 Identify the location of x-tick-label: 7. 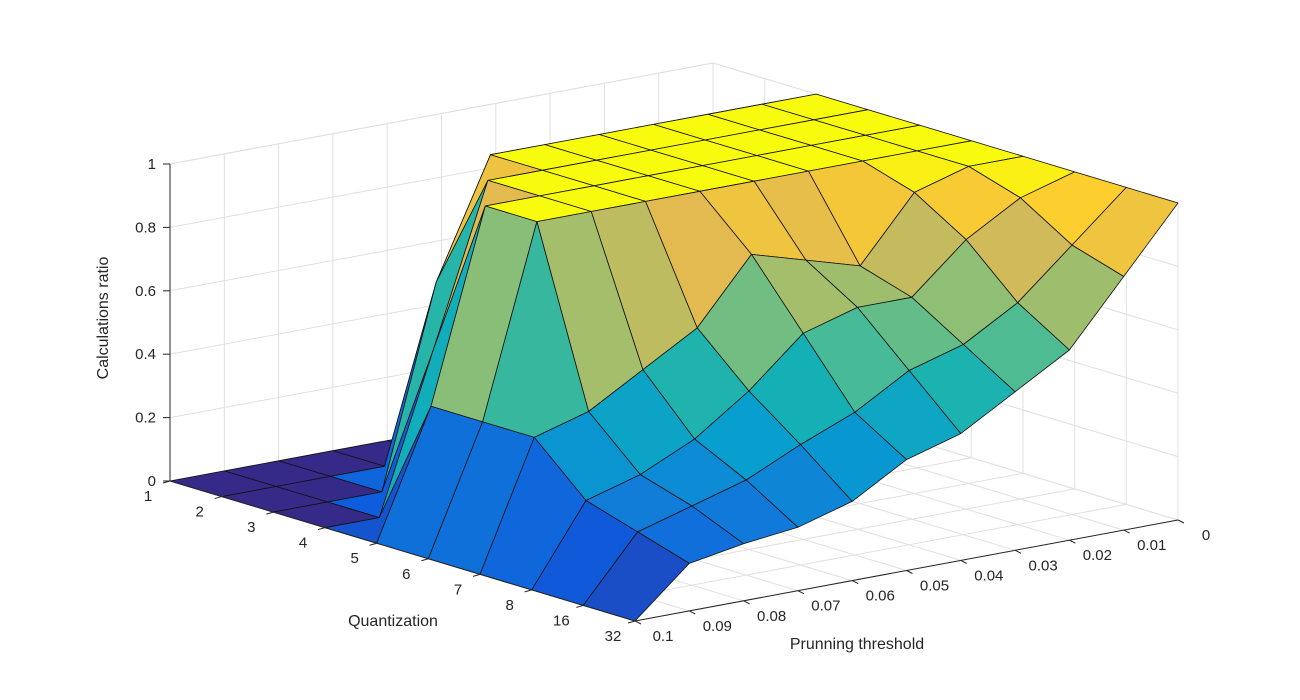
(458, 589).